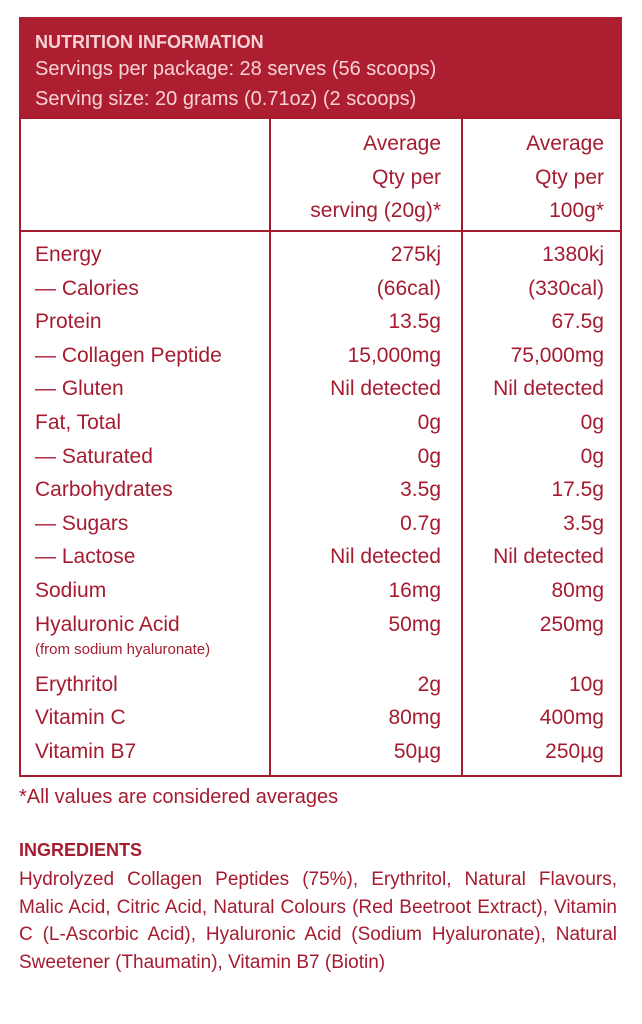 The width and height of the screenshot is (642, 1024). I want to click on row-label: — Saturated, so click(94, 456).